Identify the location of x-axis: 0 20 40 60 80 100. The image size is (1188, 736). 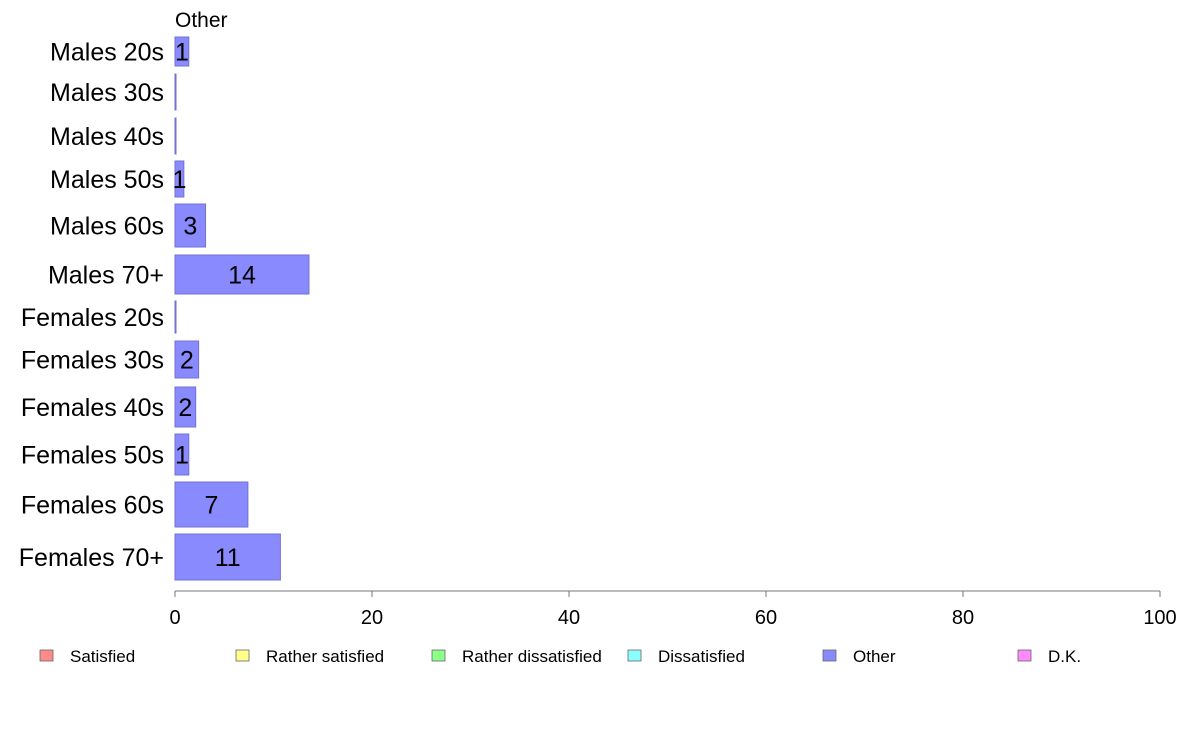
(673, 609).